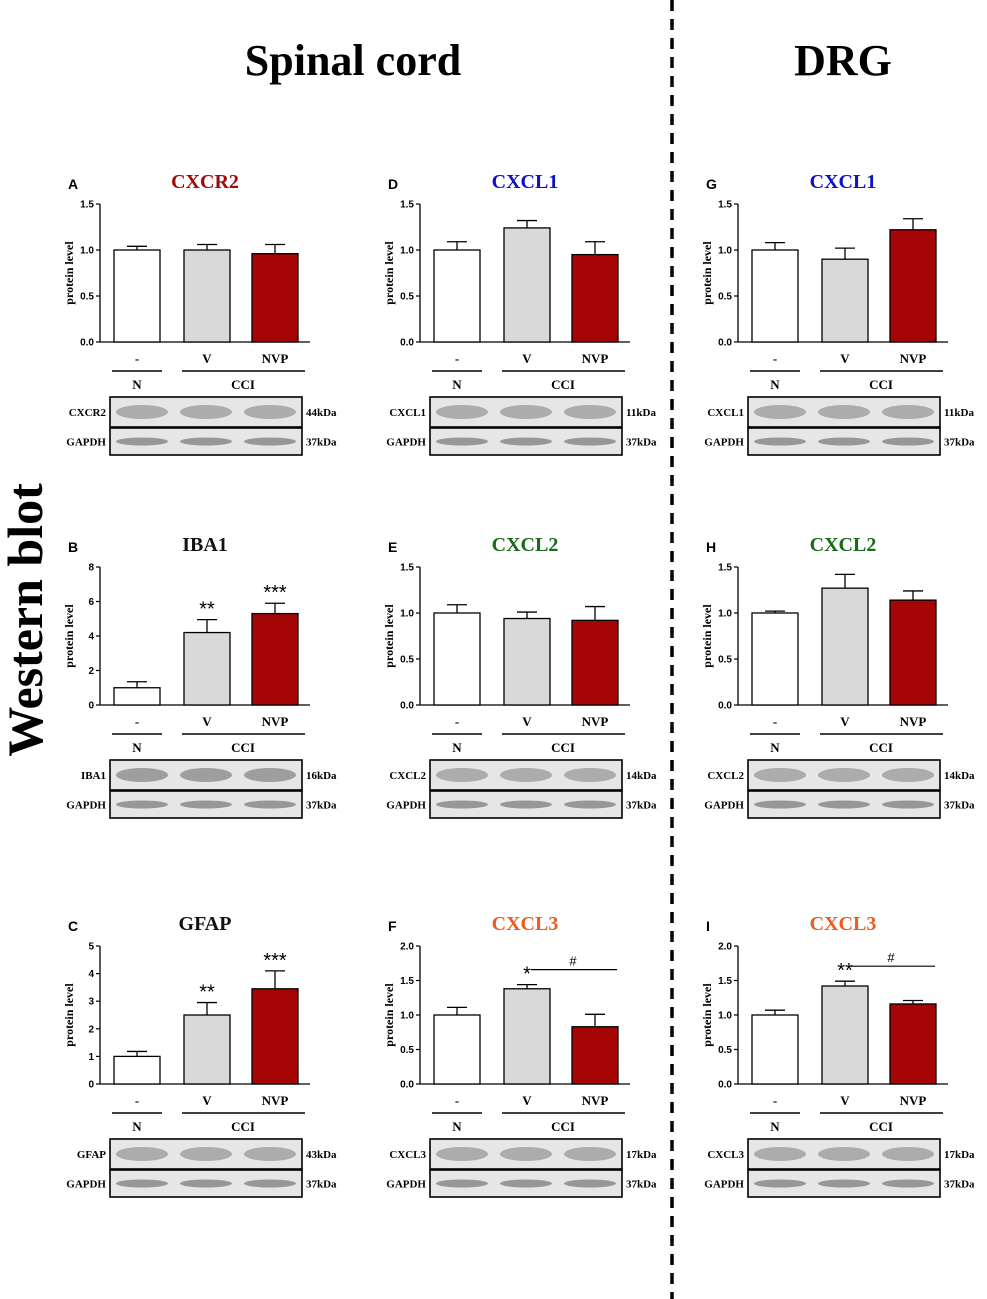  What do you see at coordinates (91, 602) in the screenshot?
I see `y-tick-label: 6` at bounding box center [91, 602].